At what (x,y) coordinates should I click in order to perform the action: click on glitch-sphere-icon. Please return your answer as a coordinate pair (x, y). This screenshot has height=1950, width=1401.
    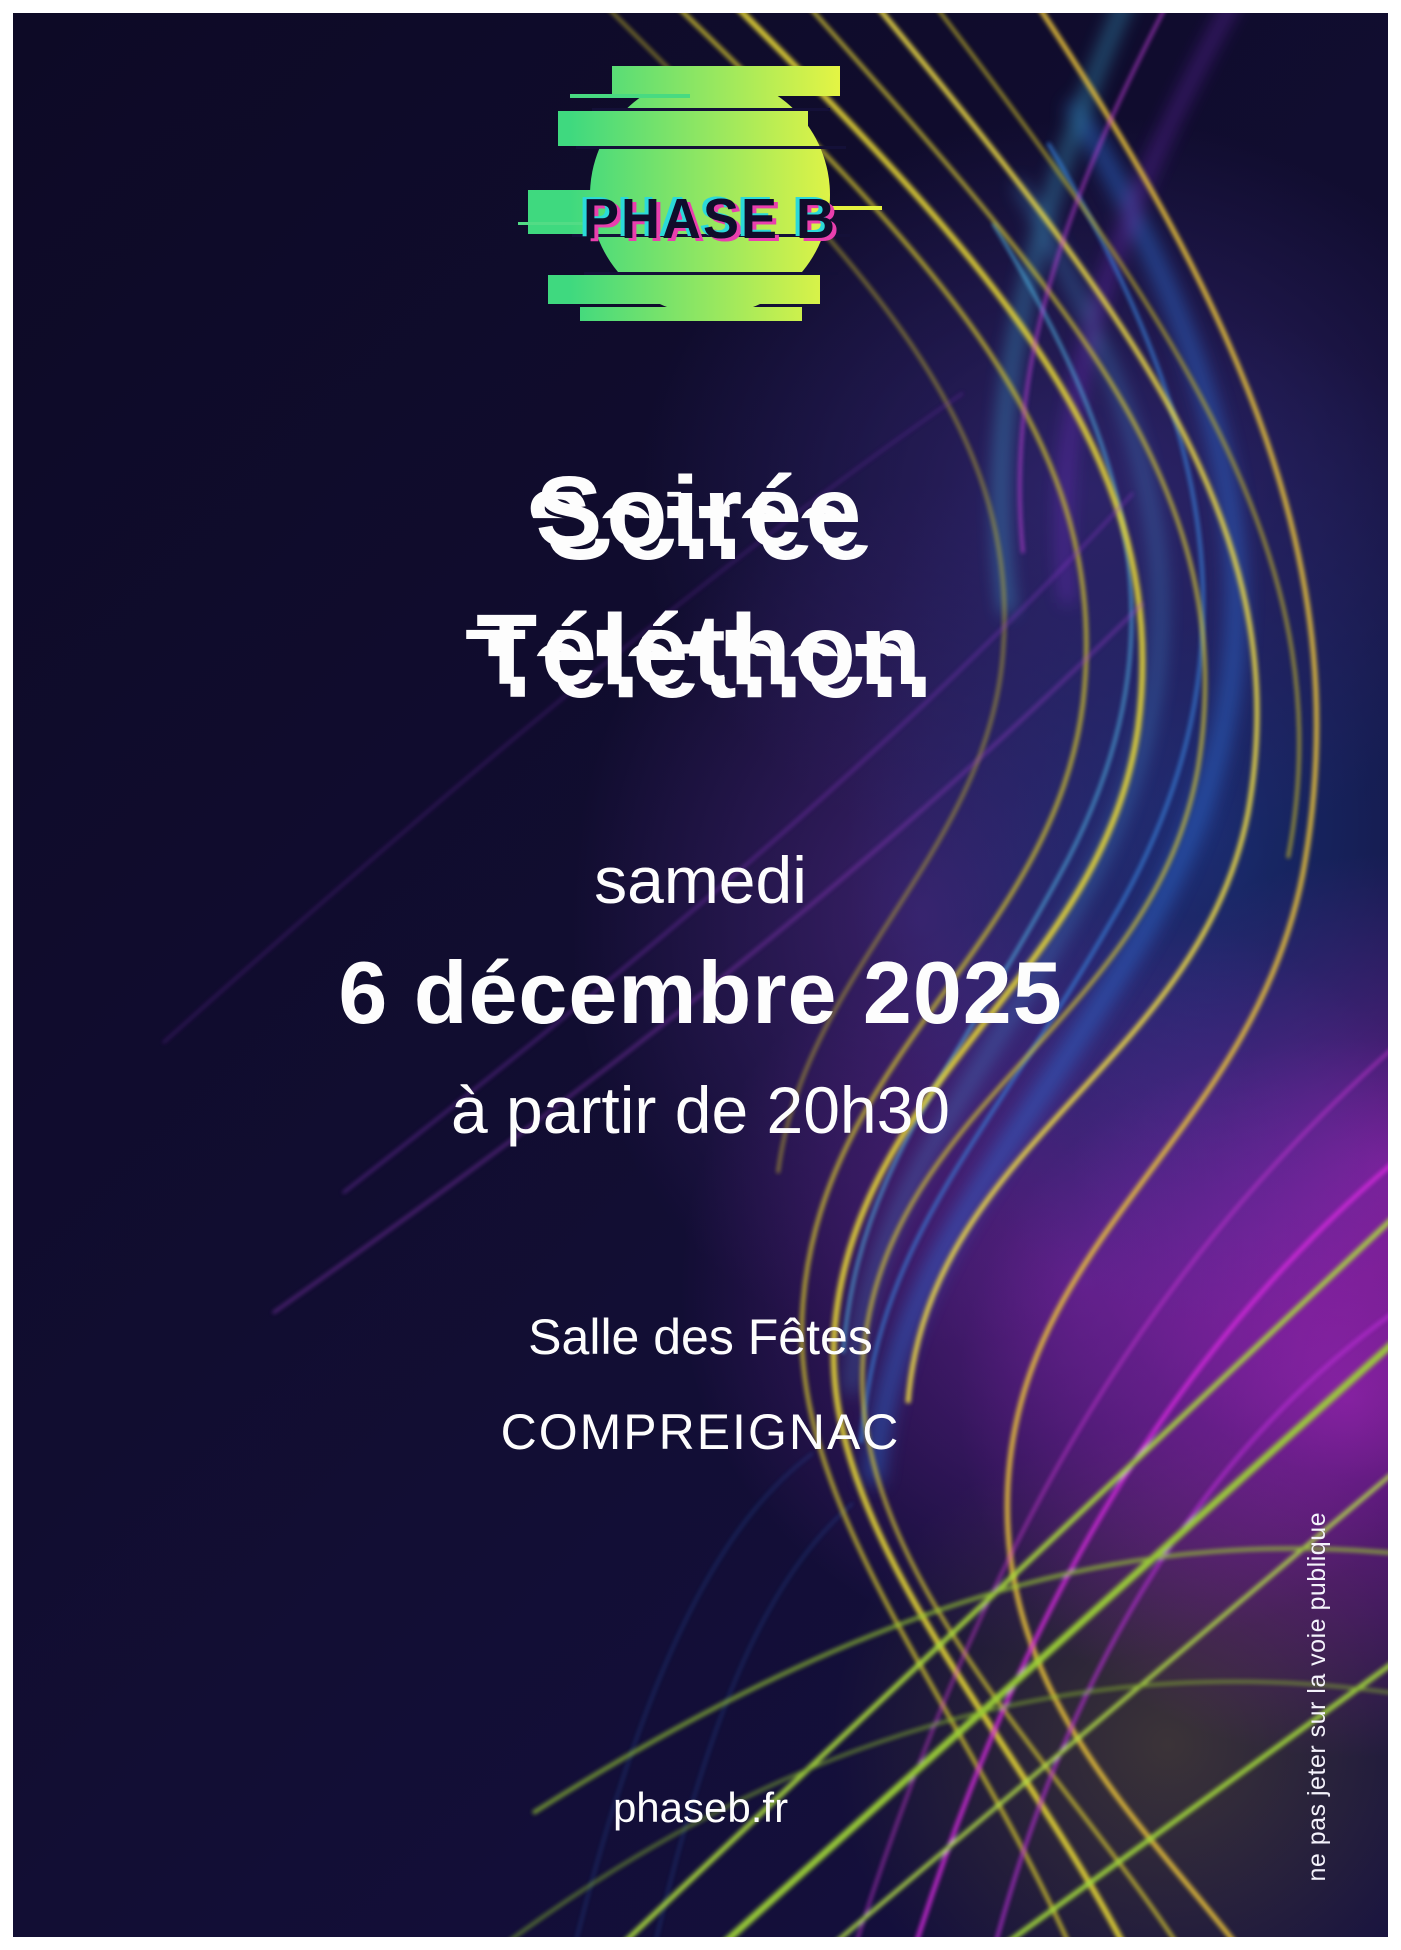
    Looking at the image, I should click on (700, 193).